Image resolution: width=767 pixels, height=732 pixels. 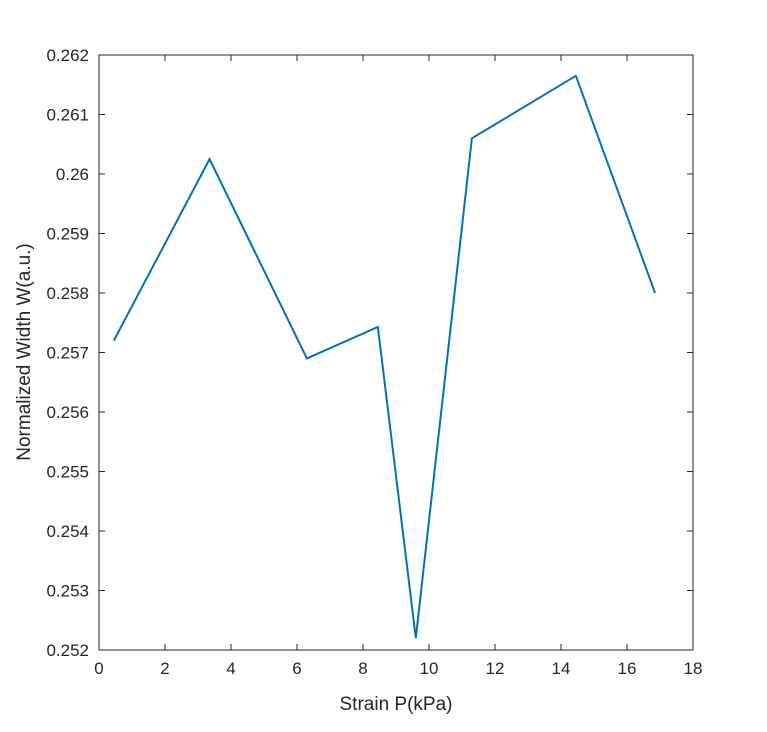 What do you see at coordinates (396, 704) in the screenshot?
I see `x-axis-label: Strain P(kPa)` at bounding box center [396, 704].